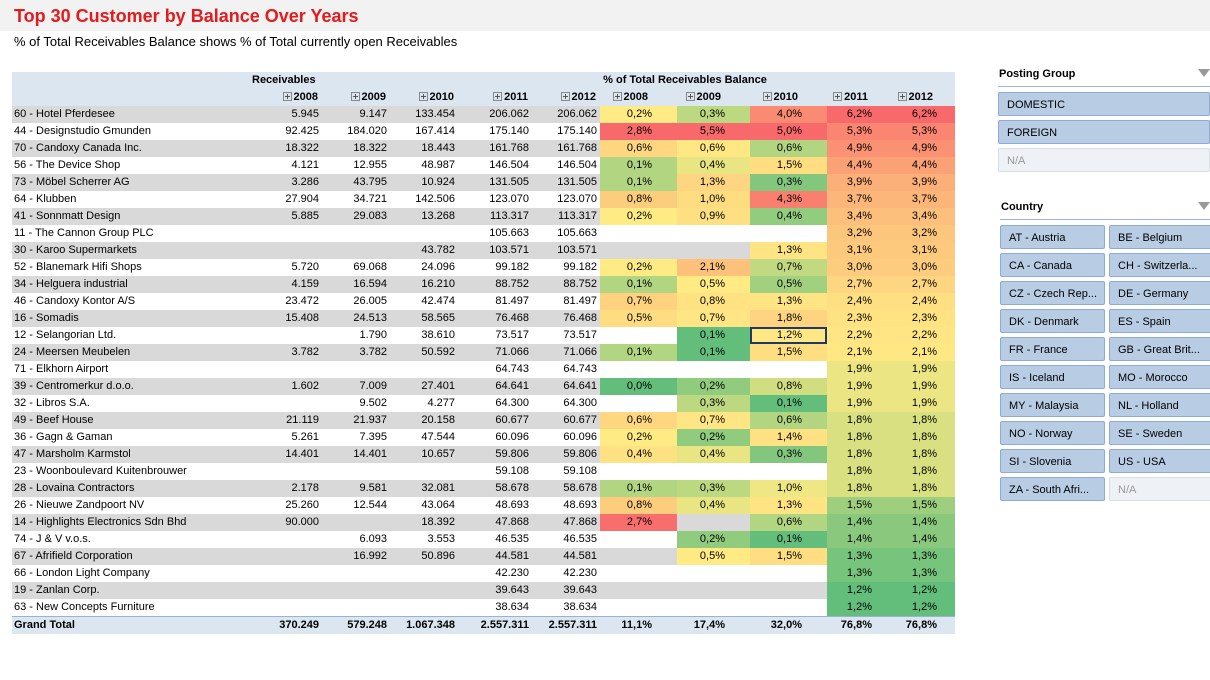  What do you see at coordinates (72, 352) in the screenshot?
I see `customer-name: 24 - Meersen Meubelen` at bounding box center [72, 352].